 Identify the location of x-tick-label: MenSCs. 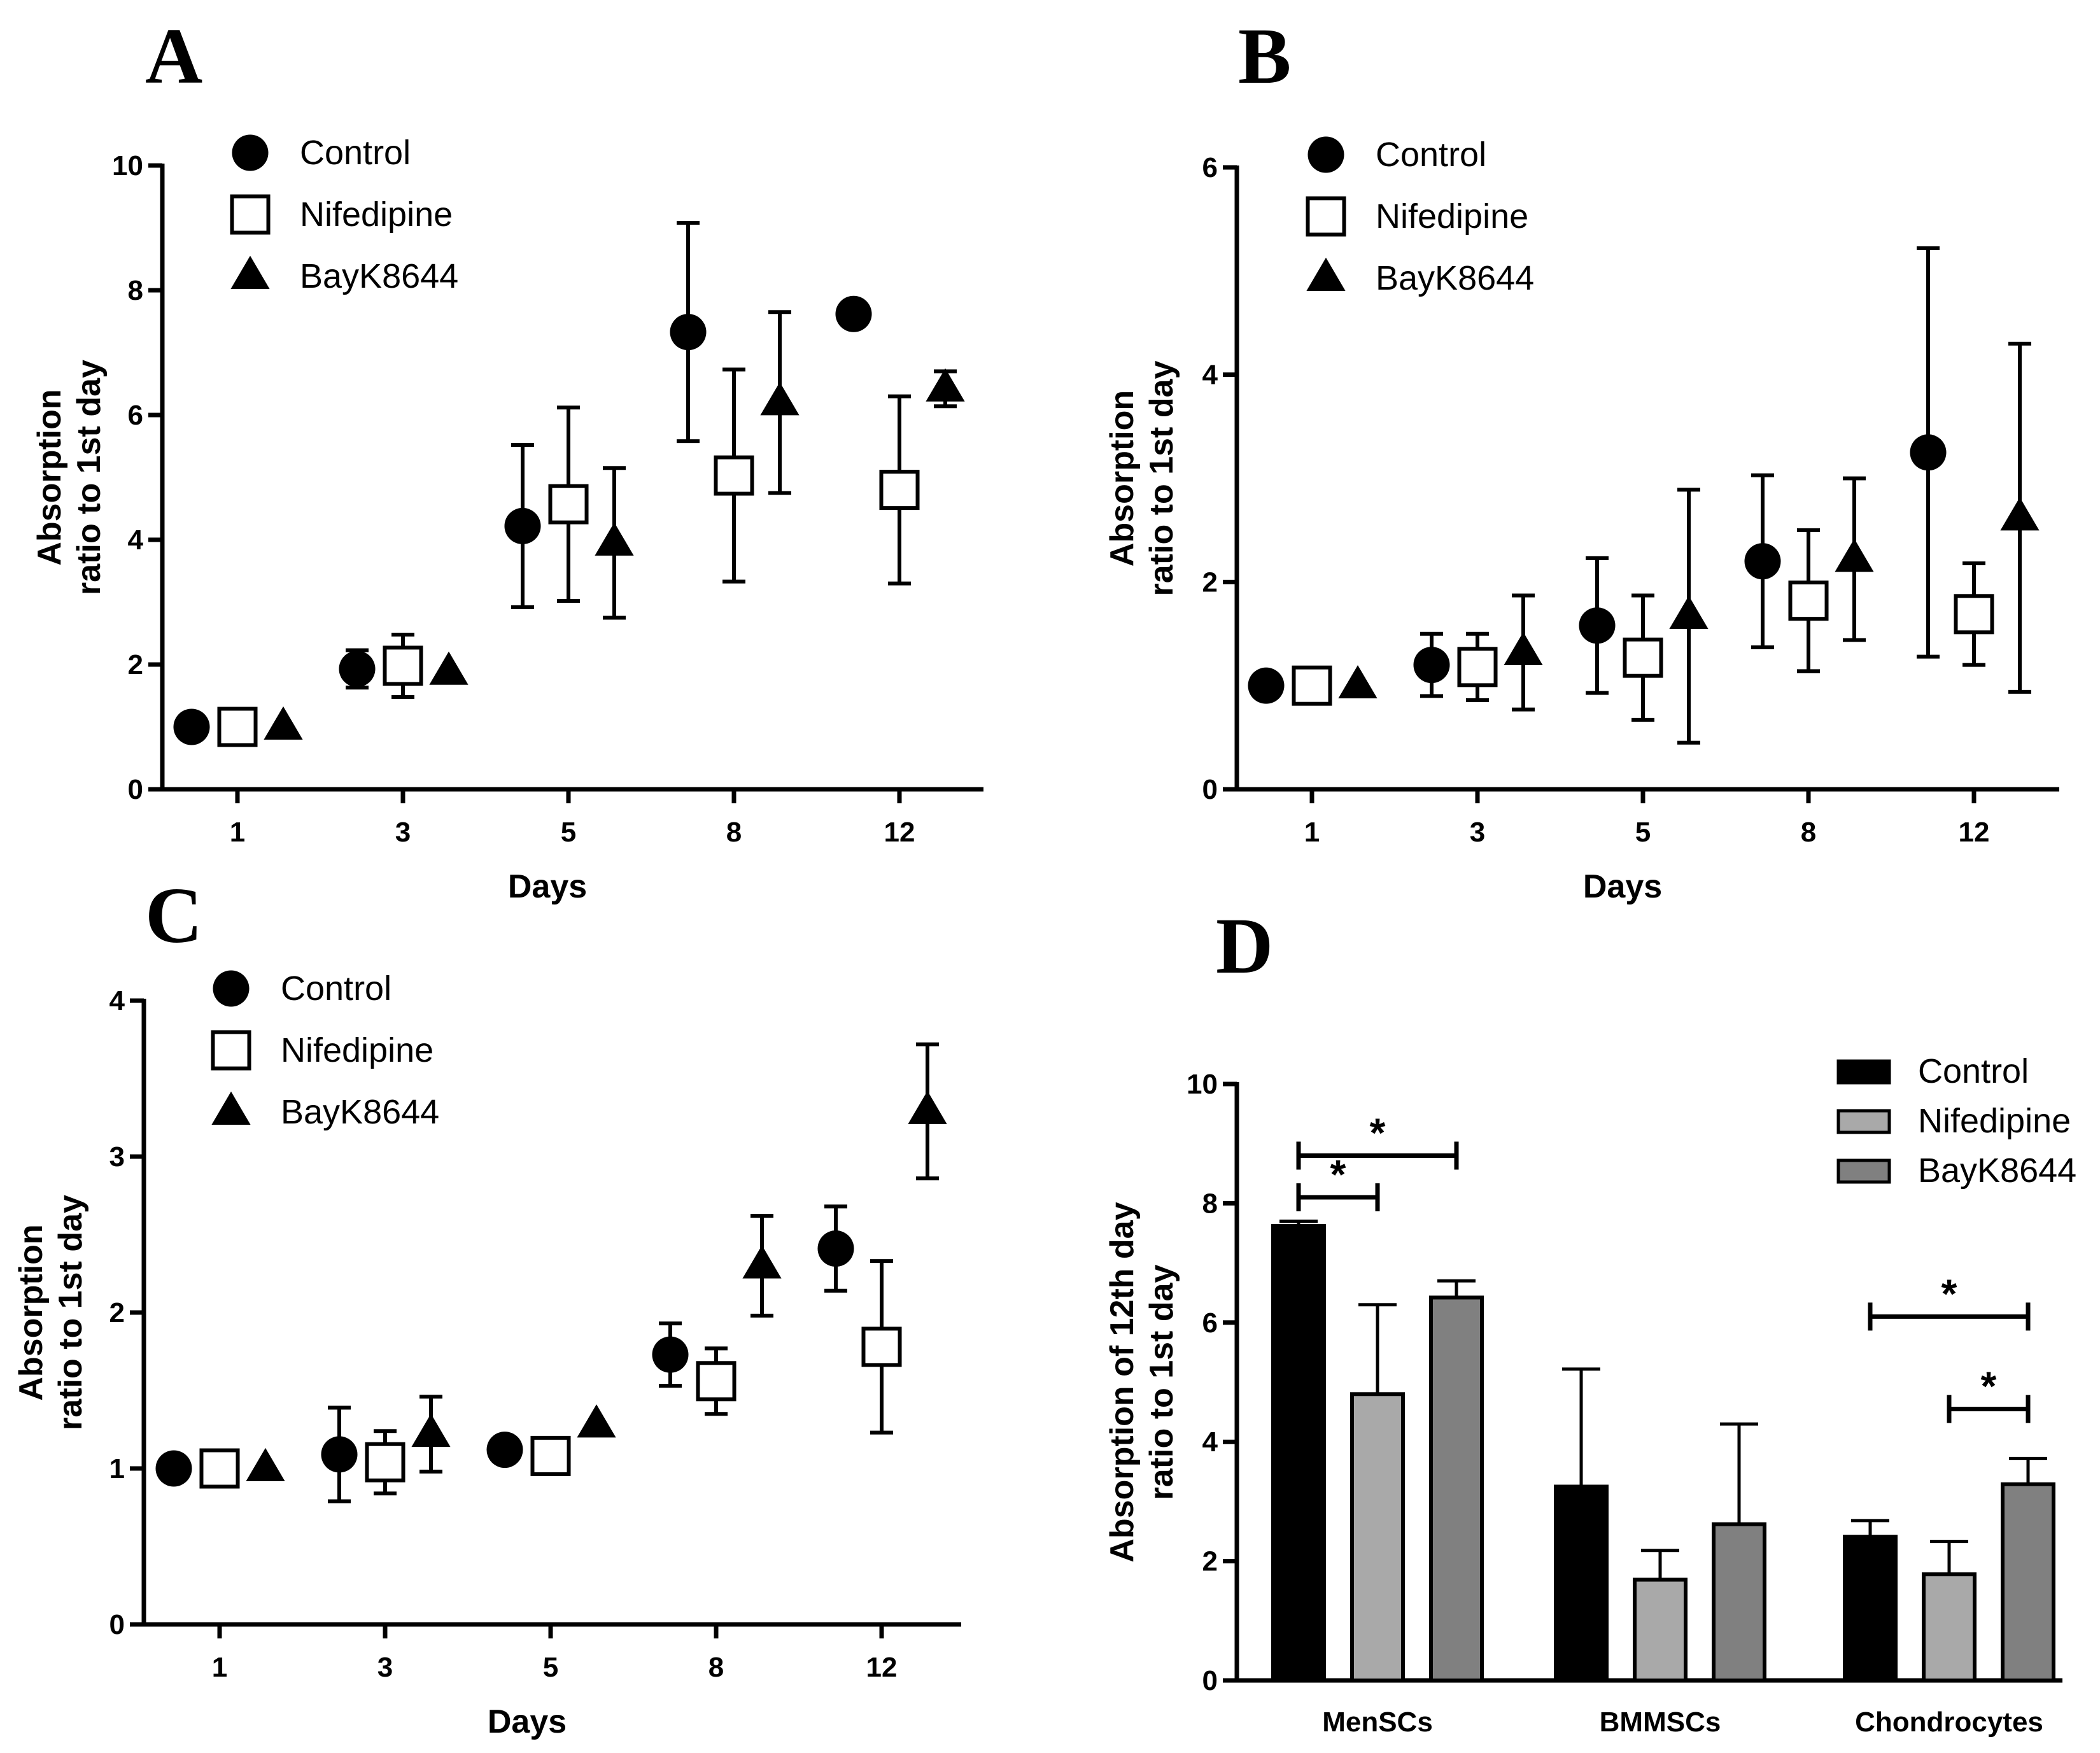
(1377, 1722).